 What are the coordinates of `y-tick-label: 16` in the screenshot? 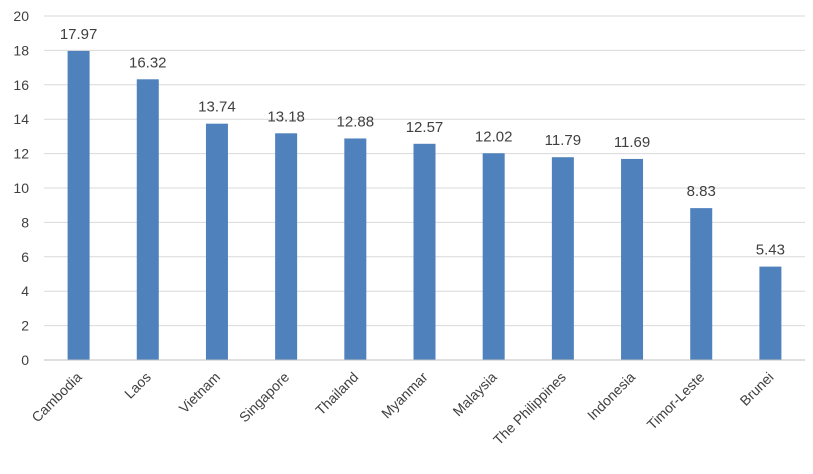 It's located at (21, 85).